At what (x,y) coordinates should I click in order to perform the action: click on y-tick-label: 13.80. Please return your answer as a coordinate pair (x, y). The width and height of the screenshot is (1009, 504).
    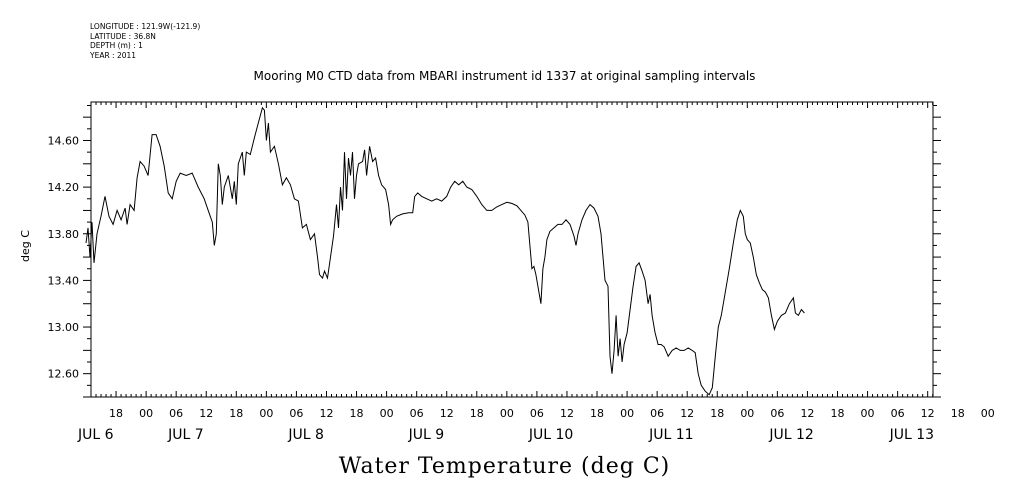
    Looking at the image, I should click on (64, 234).